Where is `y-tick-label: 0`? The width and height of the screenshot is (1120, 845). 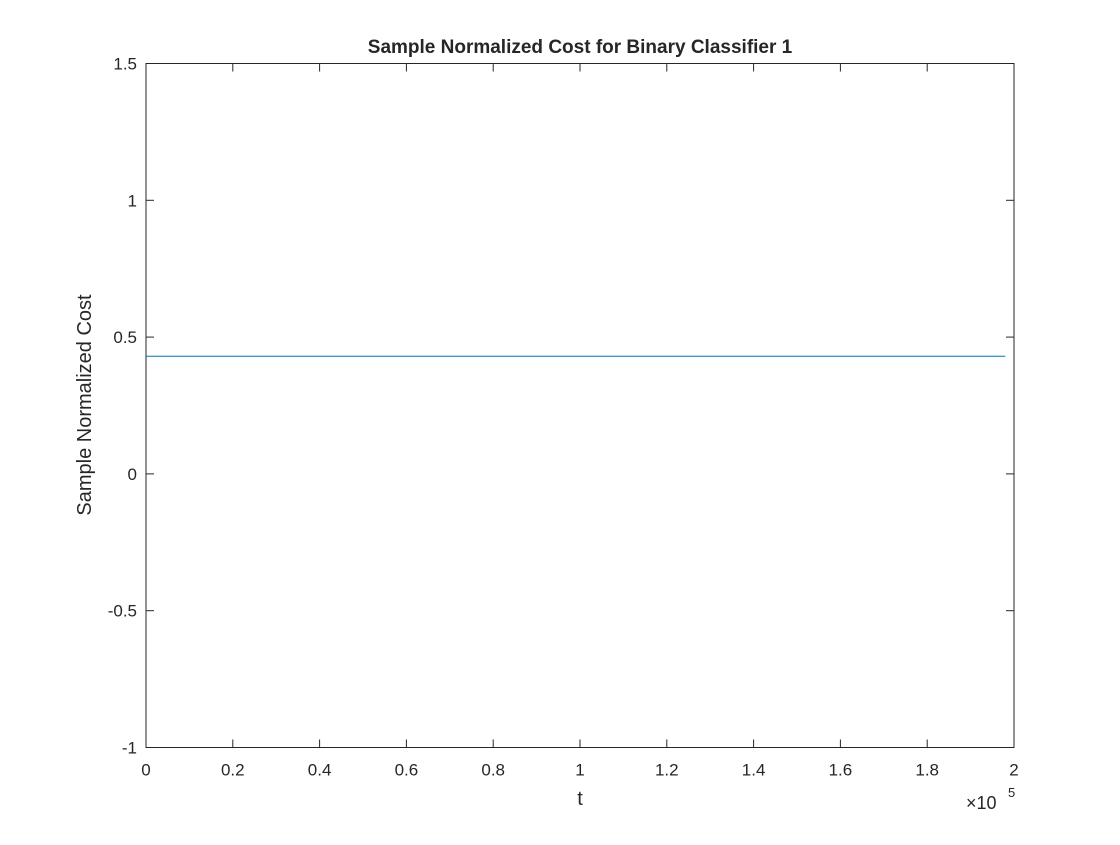
y-tick-label: 0 is located at coordinates (132, 474).